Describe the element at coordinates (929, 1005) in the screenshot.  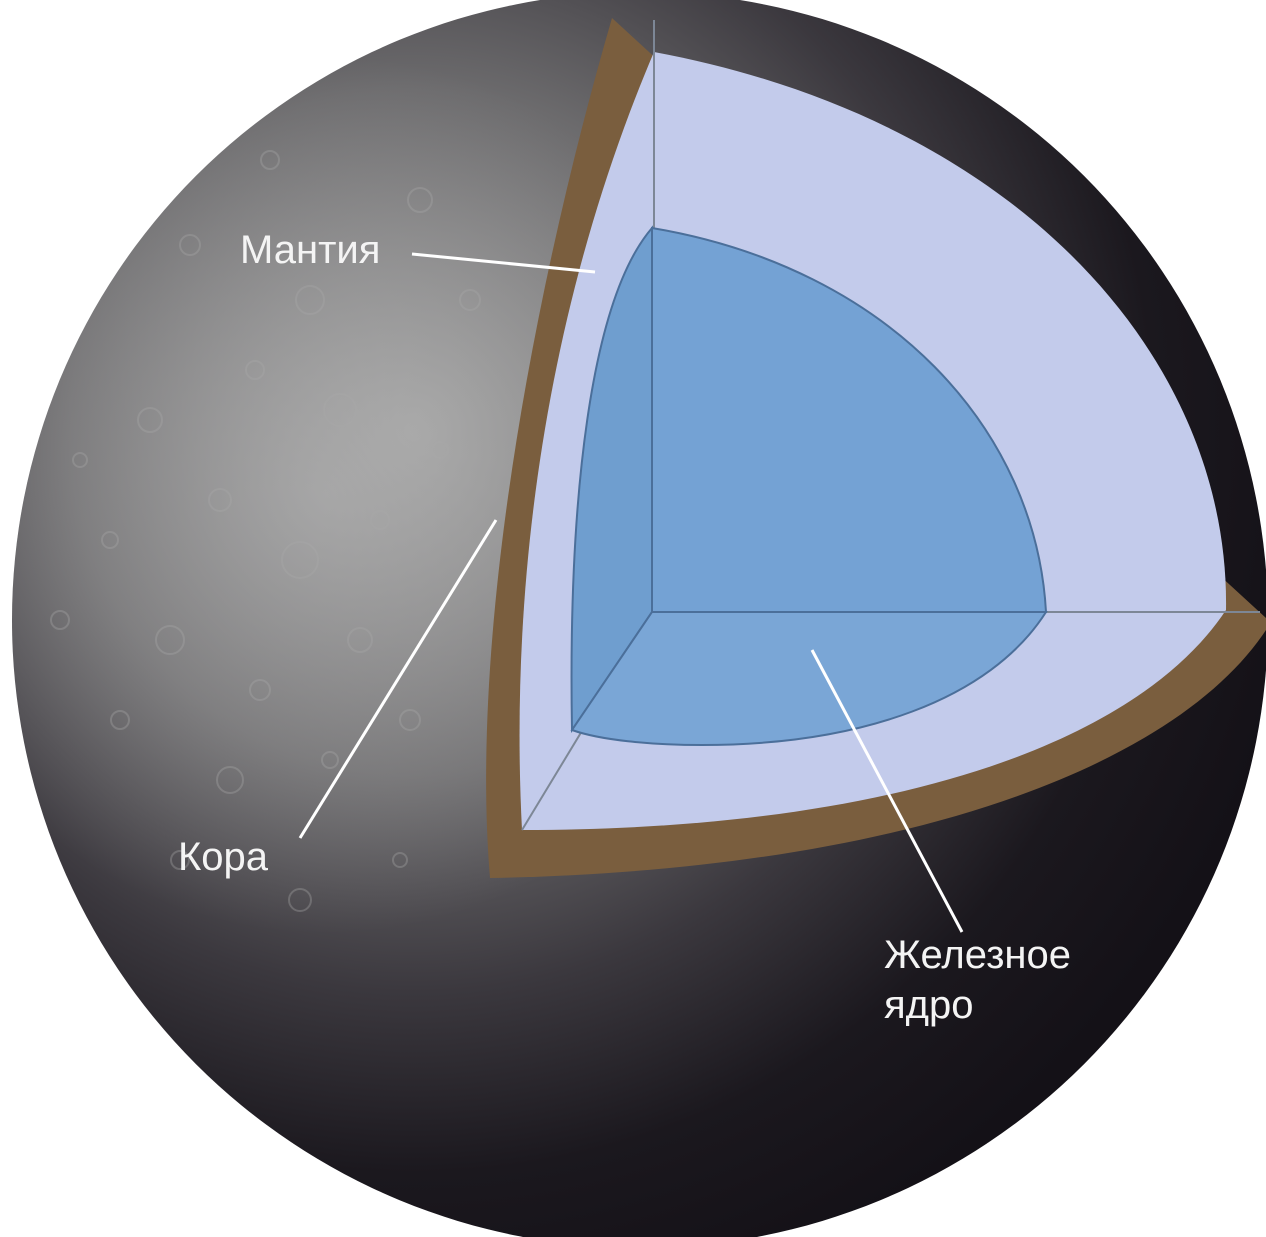
I see `core-label-line2: ядро` at that location.